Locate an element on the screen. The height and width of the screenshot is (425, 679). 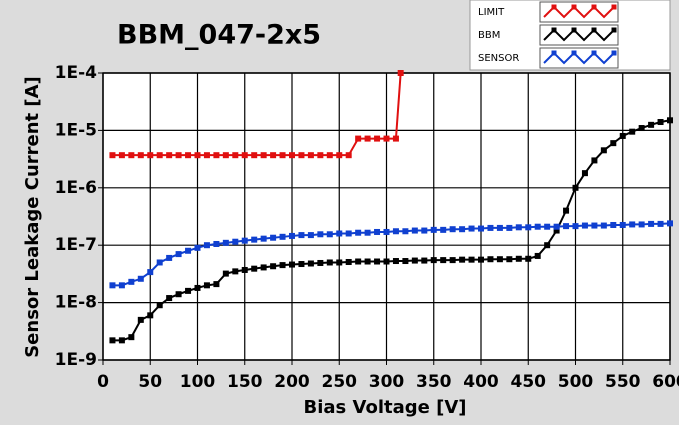
x-tick-label: 150 is located at coordinates (245, 382).